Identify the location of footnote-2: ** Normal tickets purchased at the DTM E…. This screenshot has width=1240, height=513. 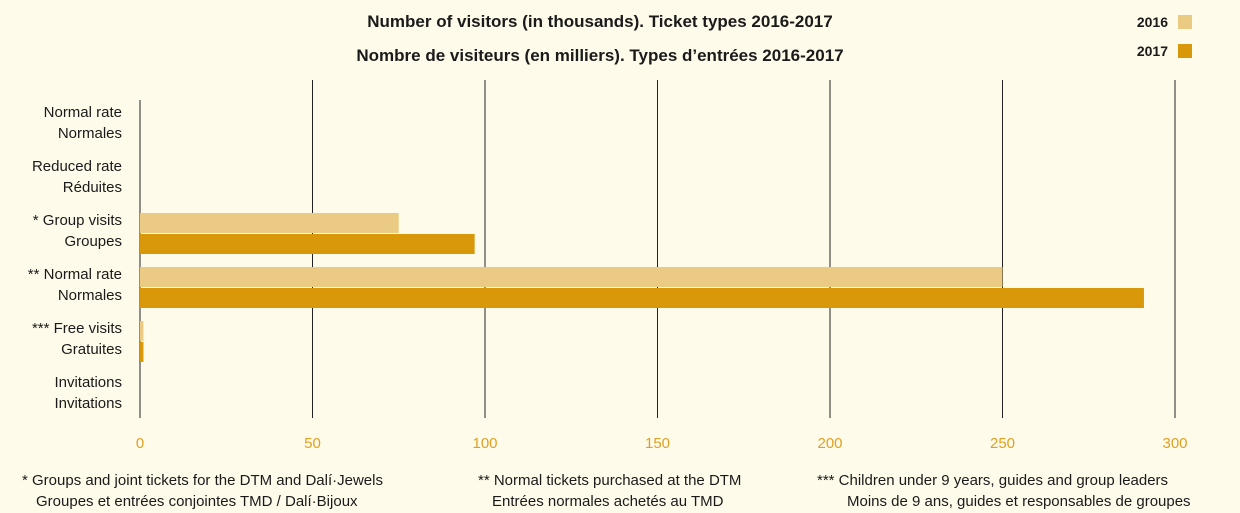
(609, 491).